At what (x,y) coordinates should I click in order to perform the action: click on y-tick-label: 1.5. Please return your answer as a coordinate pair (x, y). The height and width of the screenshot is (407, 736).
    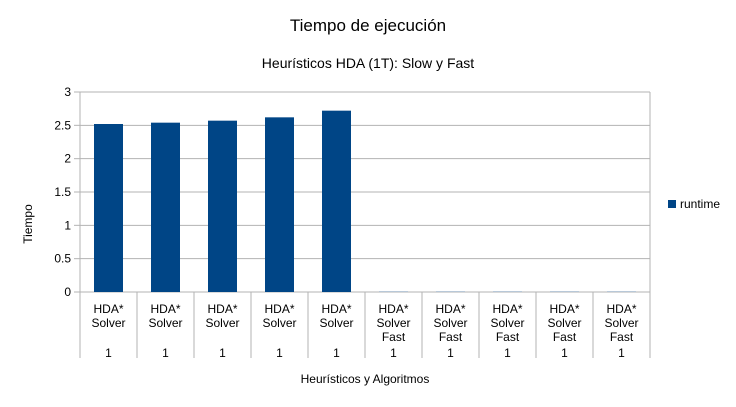
    Looking at the image, I should click on (62, 192).